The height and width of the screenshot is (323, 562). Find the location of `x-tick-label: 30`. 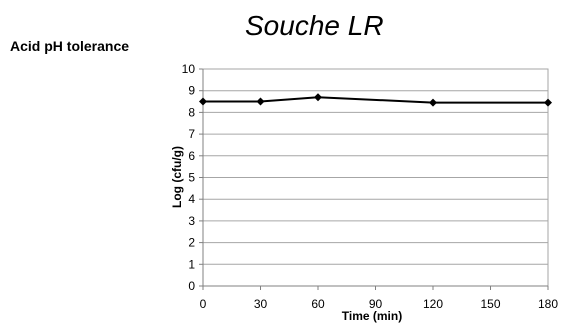

x-tick-label: 30 is located at coordinates (261, 304).